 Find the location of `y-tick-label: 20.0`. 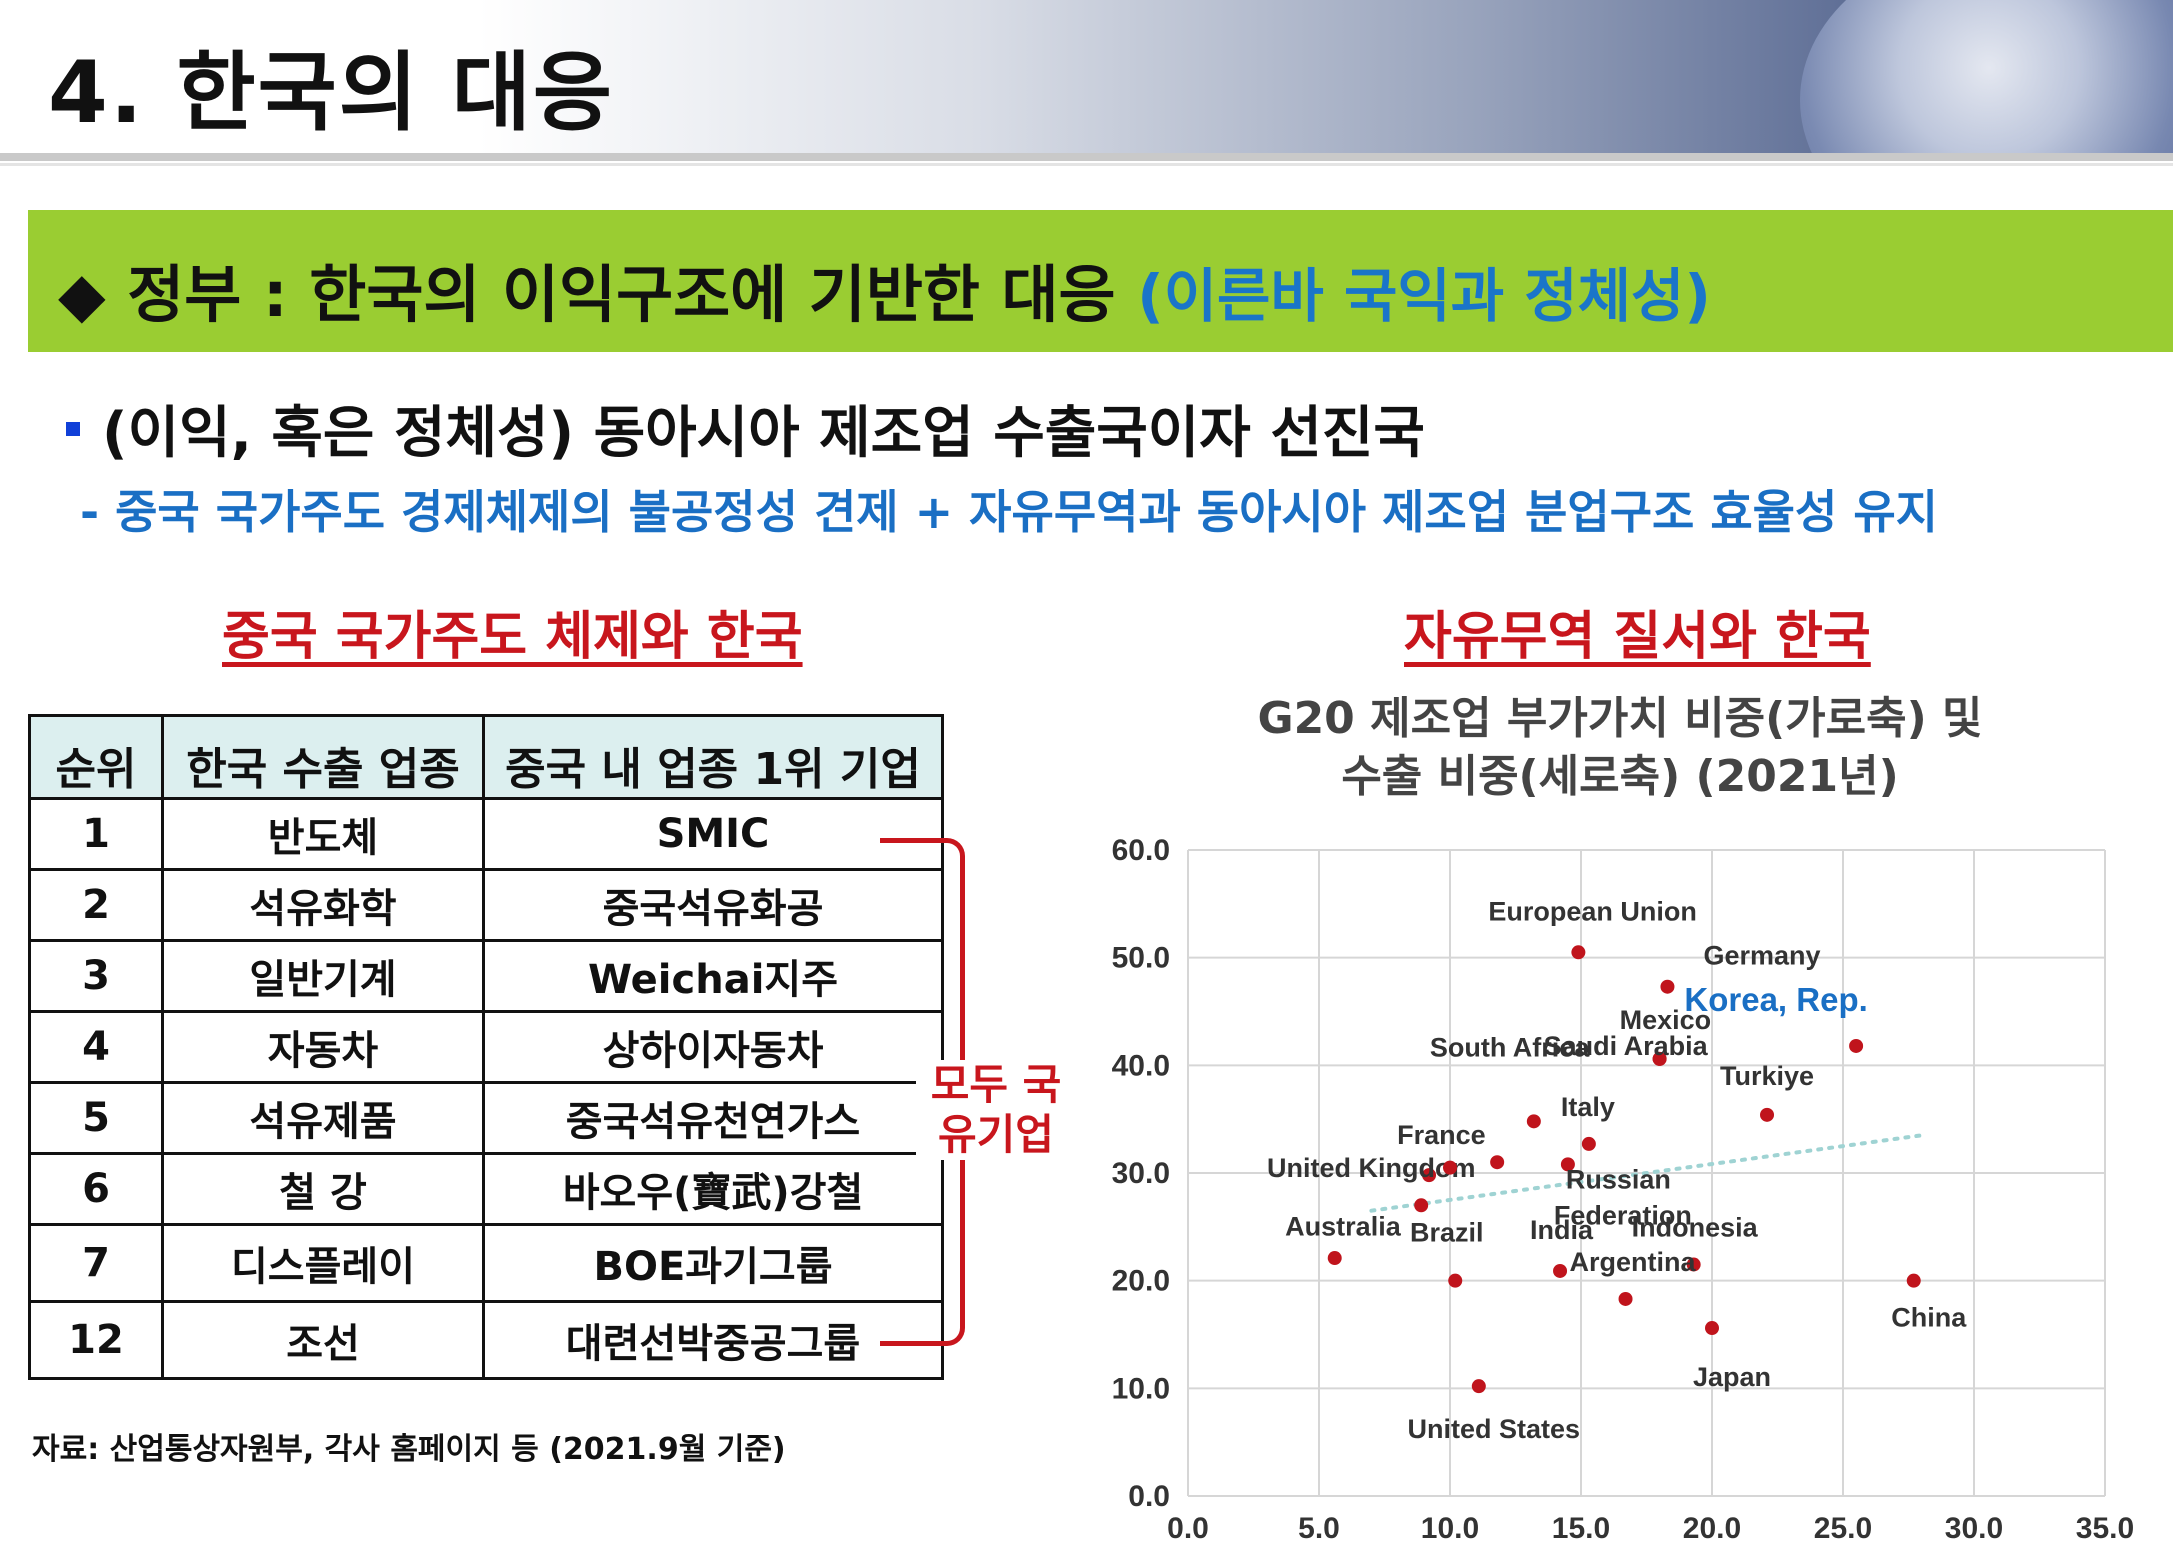

y-tick-label: 20.0 is located at coordinates (1141, 1281).